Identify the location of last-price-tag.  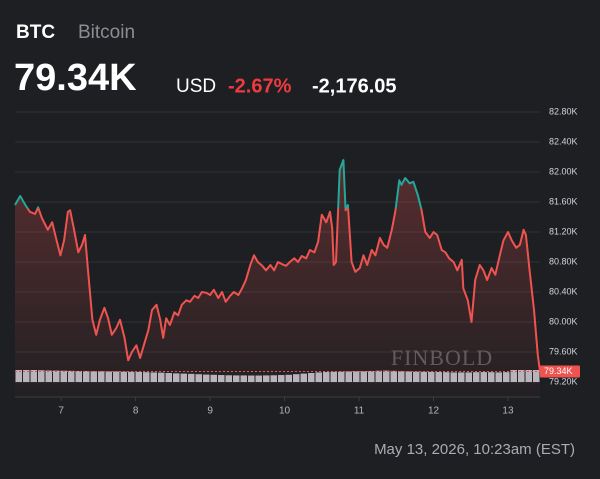
(560, 371).